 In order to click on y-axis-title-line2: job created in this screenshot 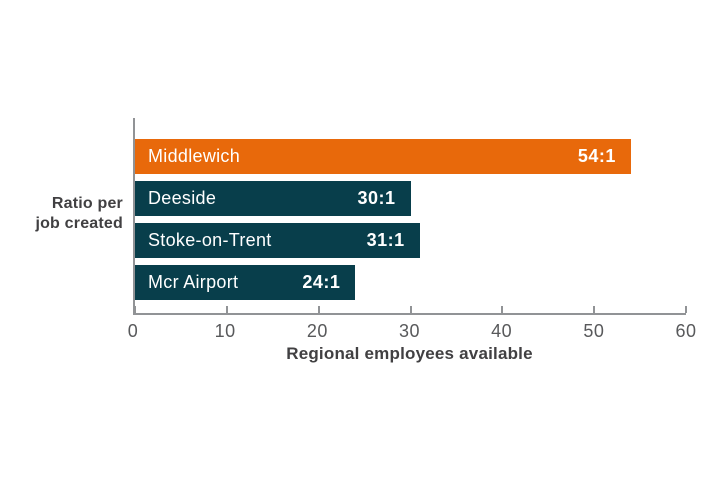, I will do `click(79, 223)`.